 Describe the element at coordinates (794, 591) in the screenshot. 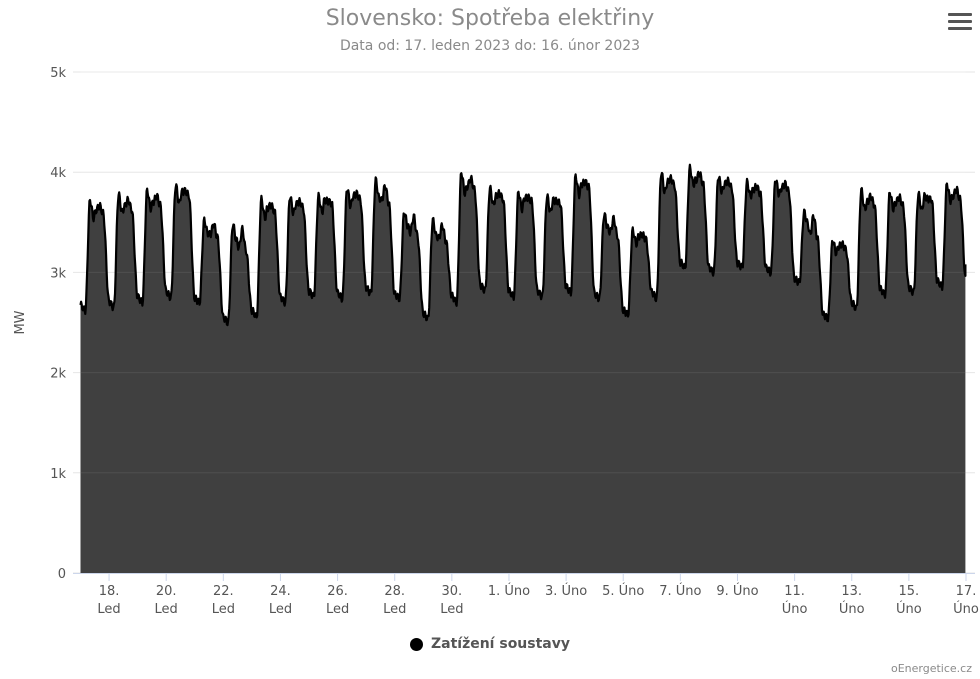

I see `x-tick-label: 11.` at that location.